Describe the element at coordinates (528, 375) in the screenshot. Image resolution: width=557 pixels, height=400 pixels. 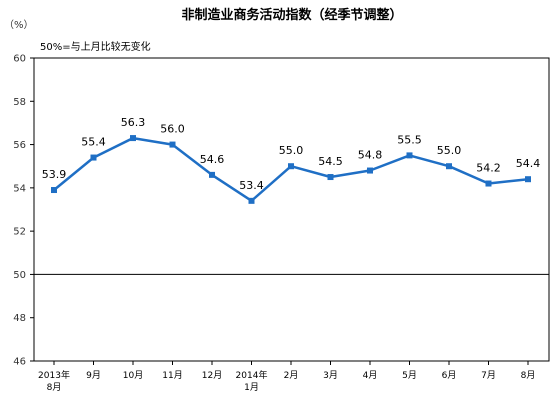
I see `x-tick-label: 8月` at that location.